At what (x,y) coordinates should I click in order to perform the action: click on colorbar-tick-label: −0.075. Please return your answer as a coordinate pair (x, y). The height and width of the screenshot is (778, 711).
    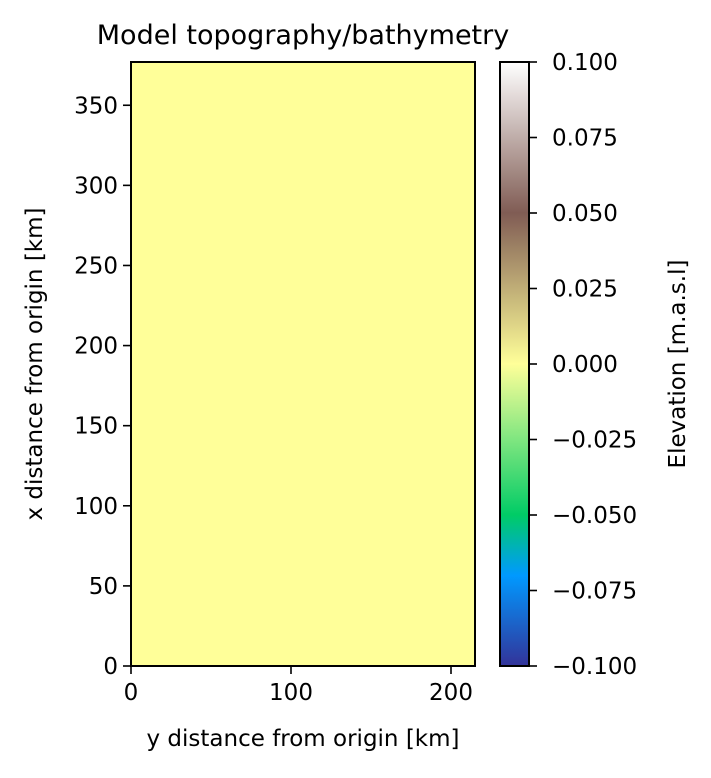
    Looking at the image, I should click on (594, 592).